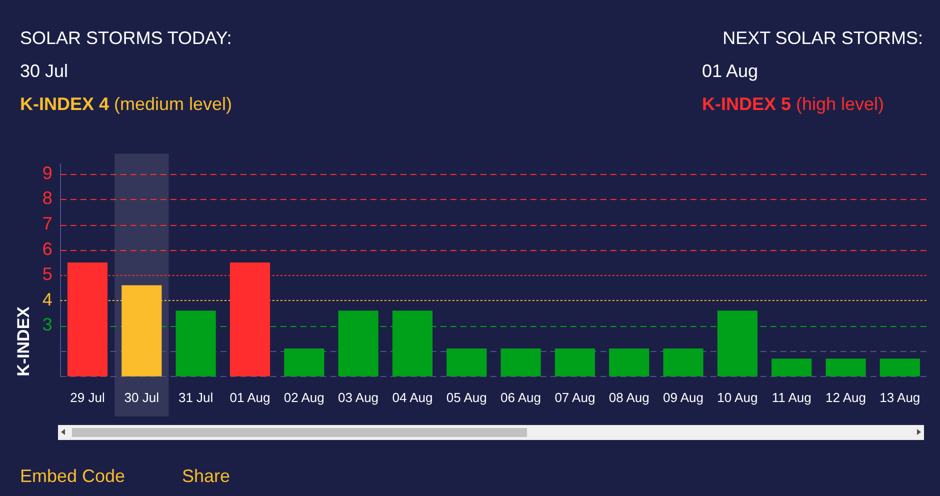 The width and height of the screenshot is (940, 496). Describe the element at coordinates (900, 397) in the screenshot. I see `x-tick-label: 13 Aug` at that location.